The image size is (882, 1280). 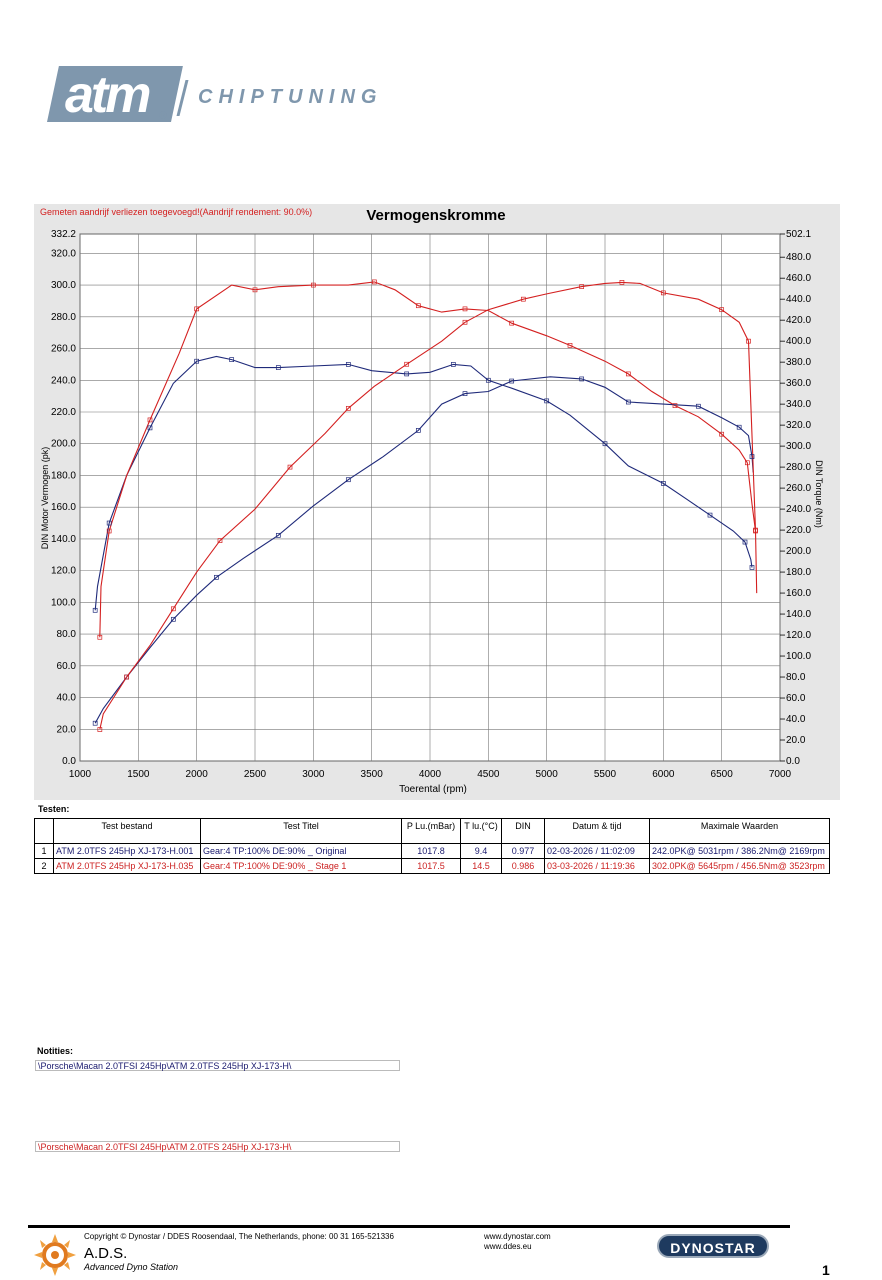 What do you see at coordinates (44, 866) in the screenshot?
I see `row-index: 2` at bounding box center [44, 866].